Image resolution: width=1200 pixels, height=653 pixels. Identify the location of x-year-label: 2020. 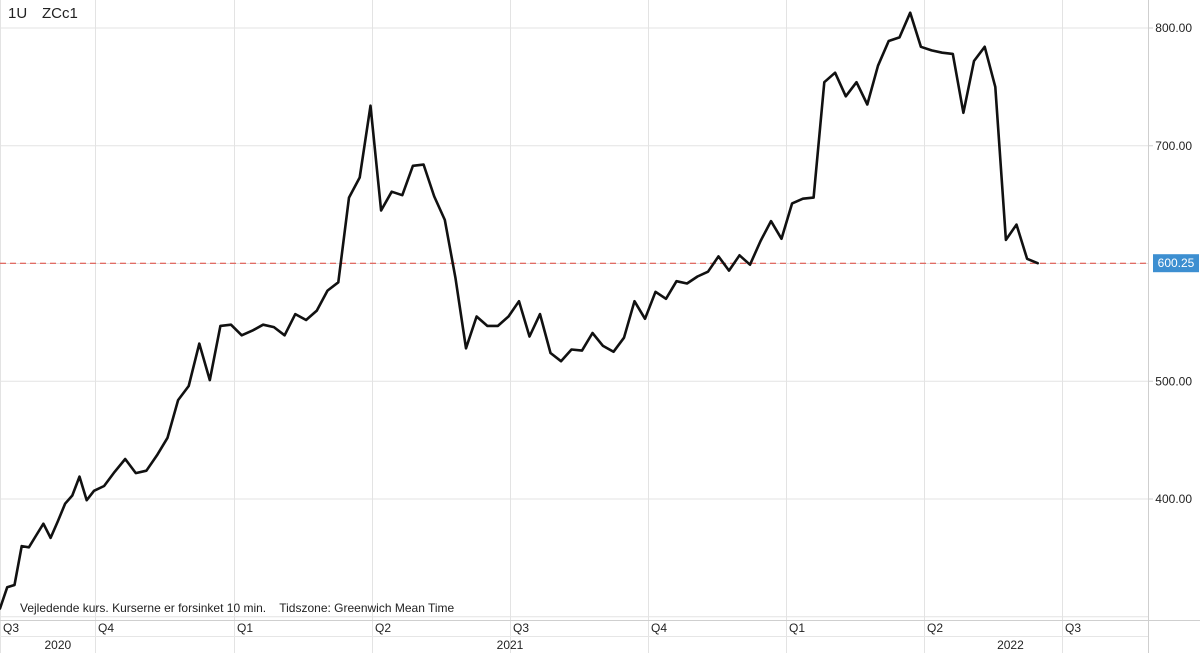
(57, 645).